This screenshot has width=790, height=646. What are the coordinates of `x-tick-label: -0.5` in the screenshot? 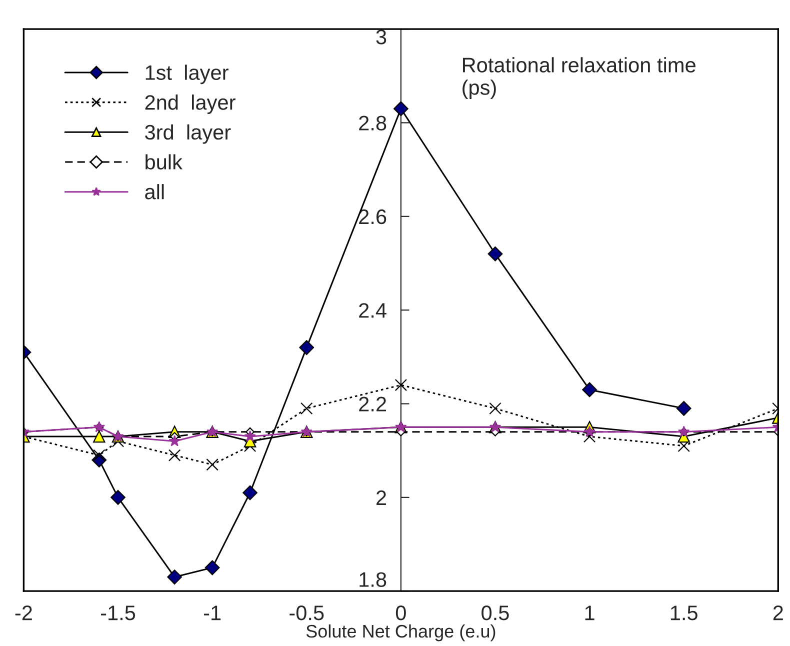 It's located at (307, 613).